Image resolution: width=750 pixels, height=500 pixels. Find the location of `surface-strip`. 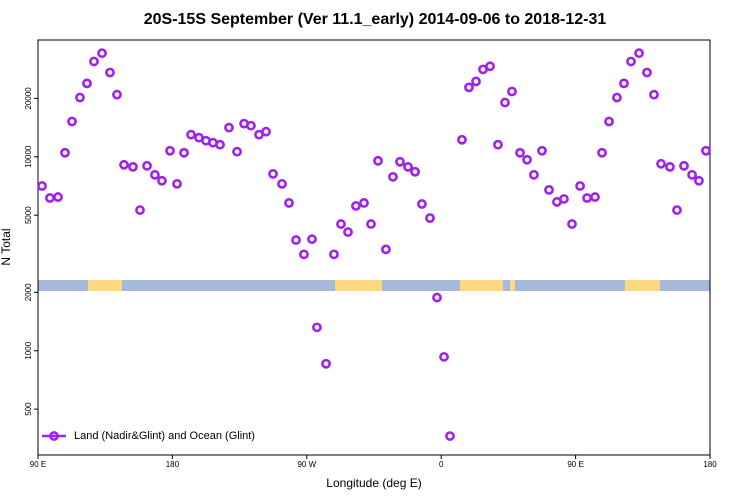

surface-strip is located at coordinates (374, 285).